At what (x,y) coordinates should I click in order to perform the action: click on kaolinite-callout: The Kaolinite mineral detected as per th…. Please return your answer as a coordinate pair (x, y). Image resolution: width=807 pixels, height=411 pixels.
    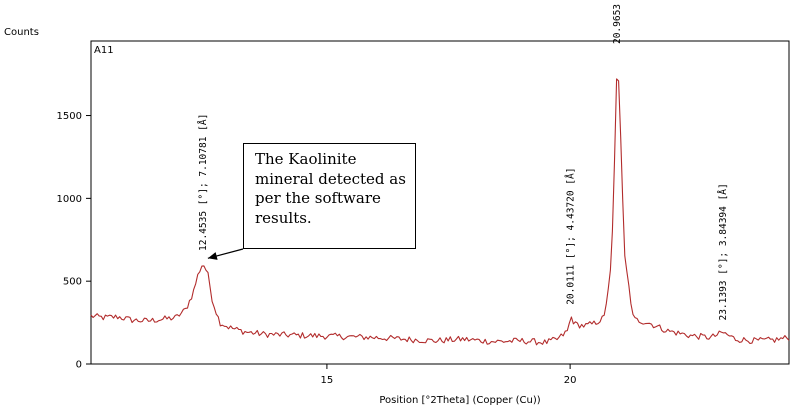
    Looking at the image, I should click on (329, 196).